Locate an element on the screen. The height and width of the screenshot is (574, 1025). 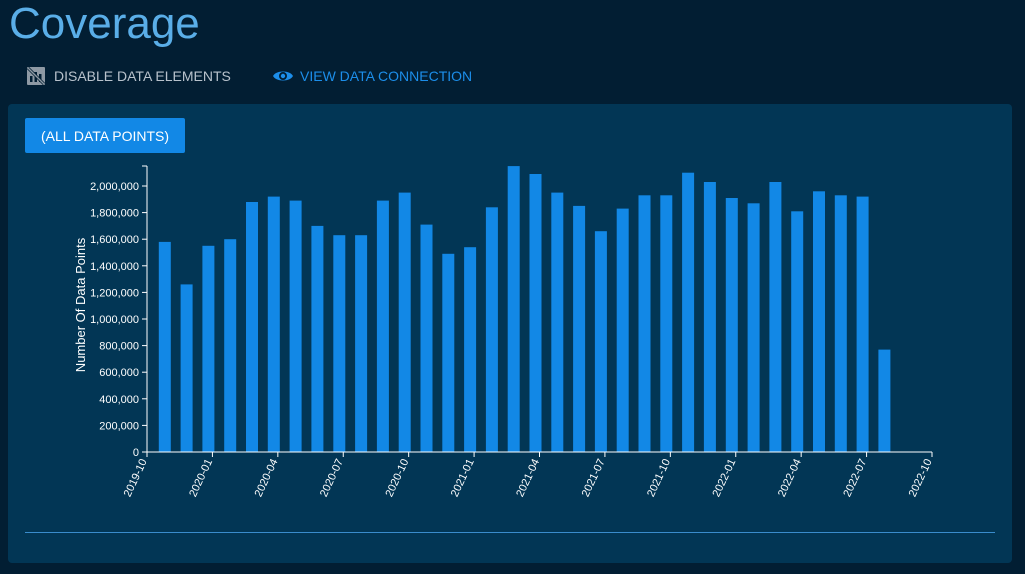
disable-data-elements-label: DISABLE DATA ELEMENTS is located at coordinates (142, 76).